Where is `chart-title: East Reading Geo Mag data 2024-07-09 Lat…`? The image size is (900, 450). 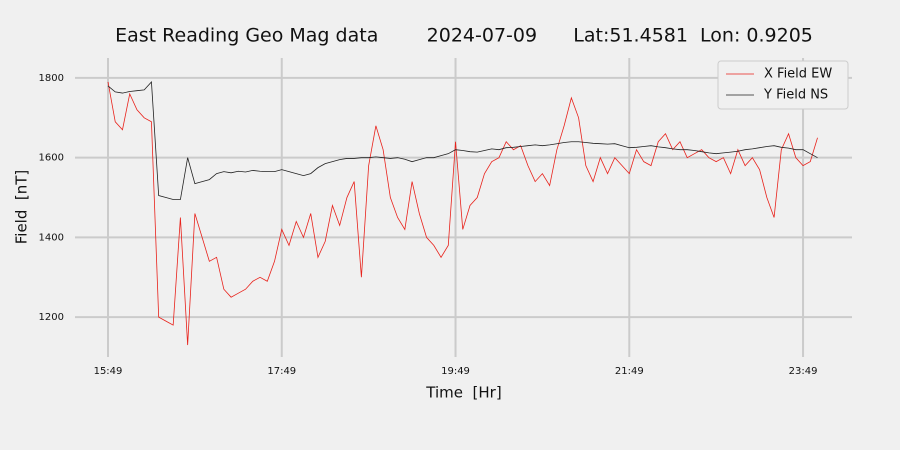
chart-title: East Reading Geo Mag data 2024-07-09 Lat… is located at coordinates (464, 36).